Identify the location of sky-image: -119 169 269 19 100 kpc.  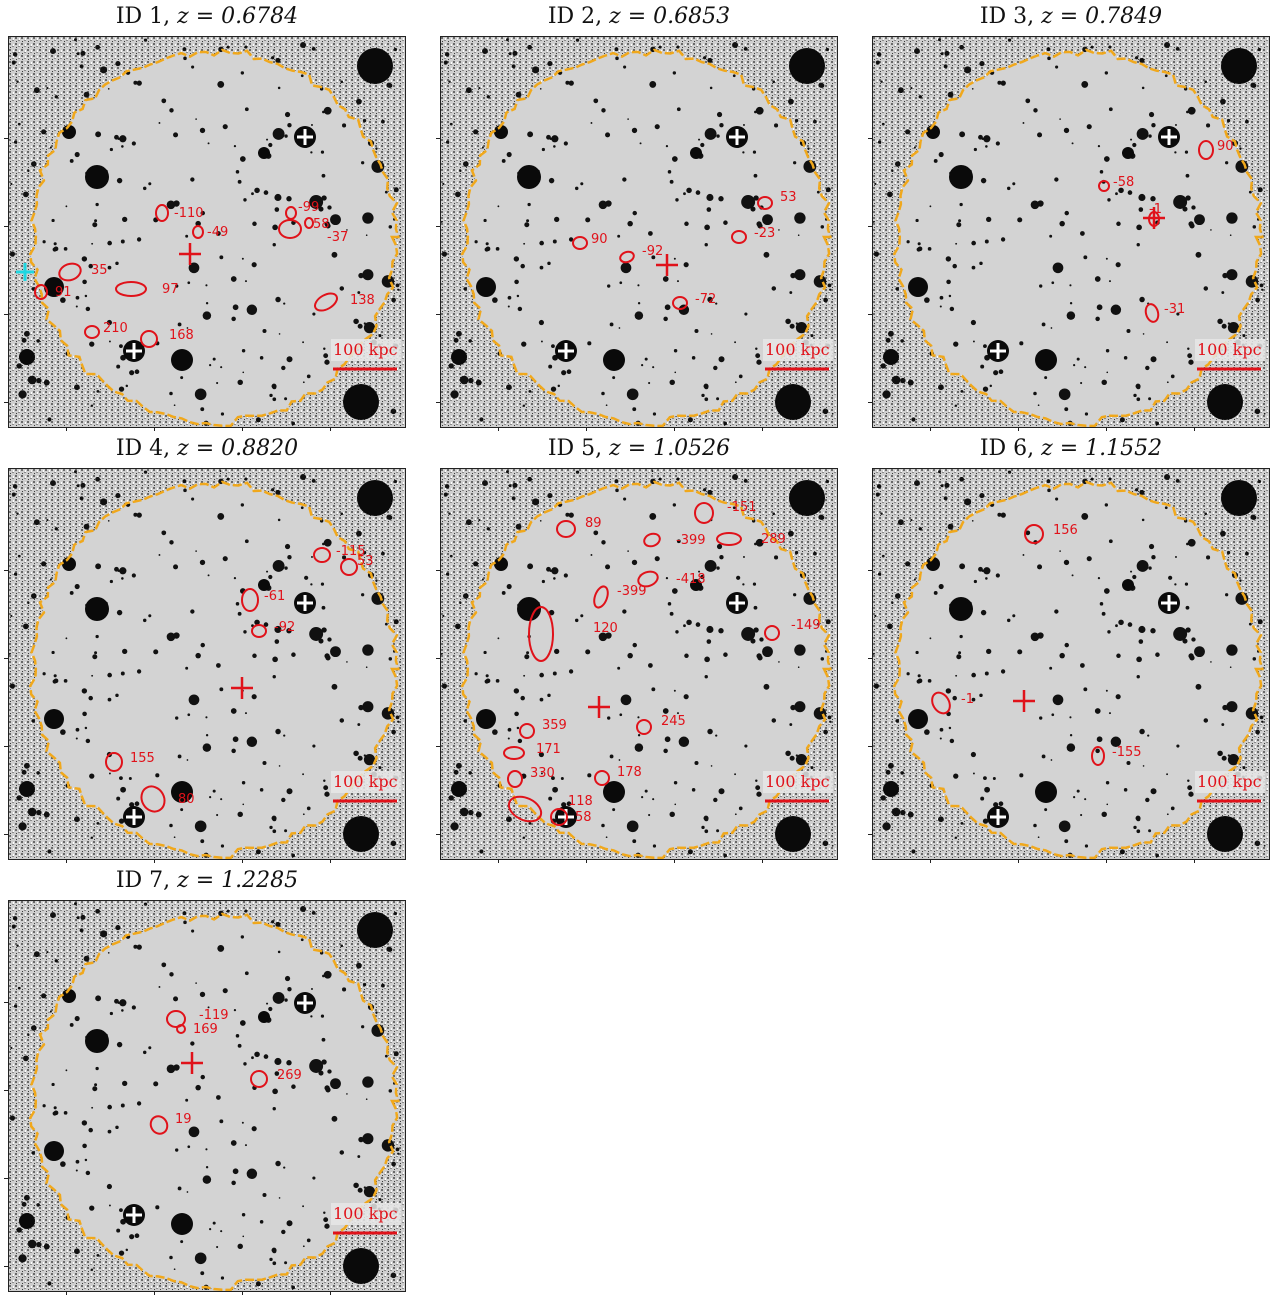
(207, 1096).